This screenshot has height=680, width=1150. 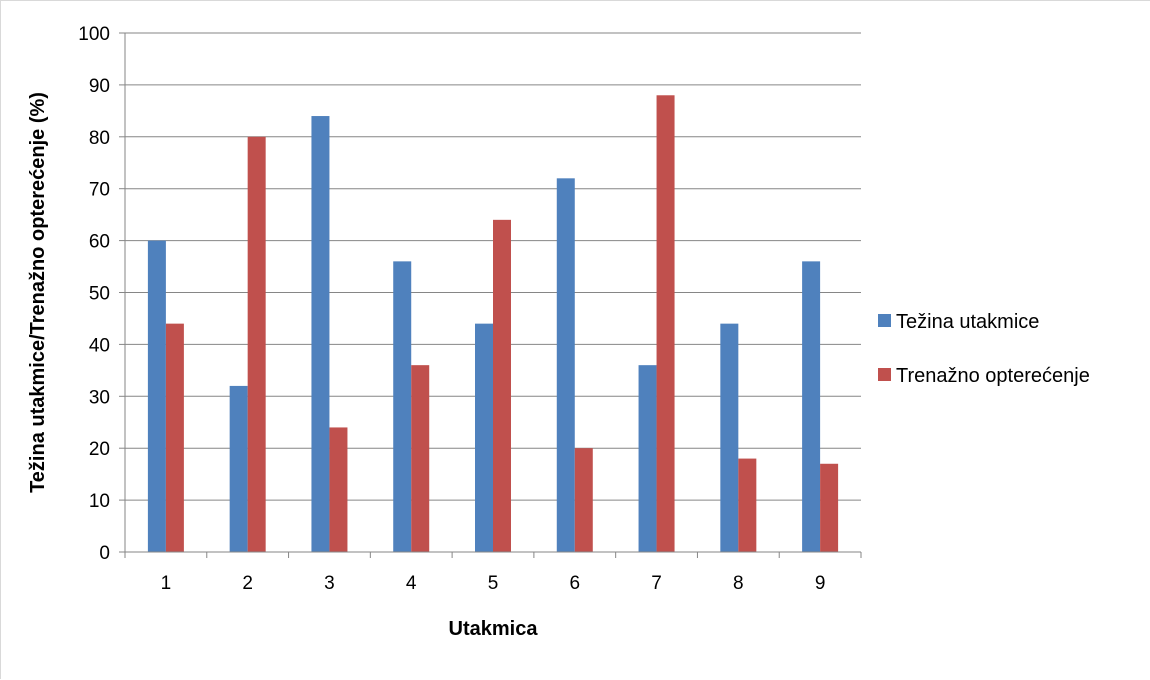 What do you see at coordinates (99, 86) in the screenshot?
I see `y-tick-label: 90` at bounding box center [99, 86].